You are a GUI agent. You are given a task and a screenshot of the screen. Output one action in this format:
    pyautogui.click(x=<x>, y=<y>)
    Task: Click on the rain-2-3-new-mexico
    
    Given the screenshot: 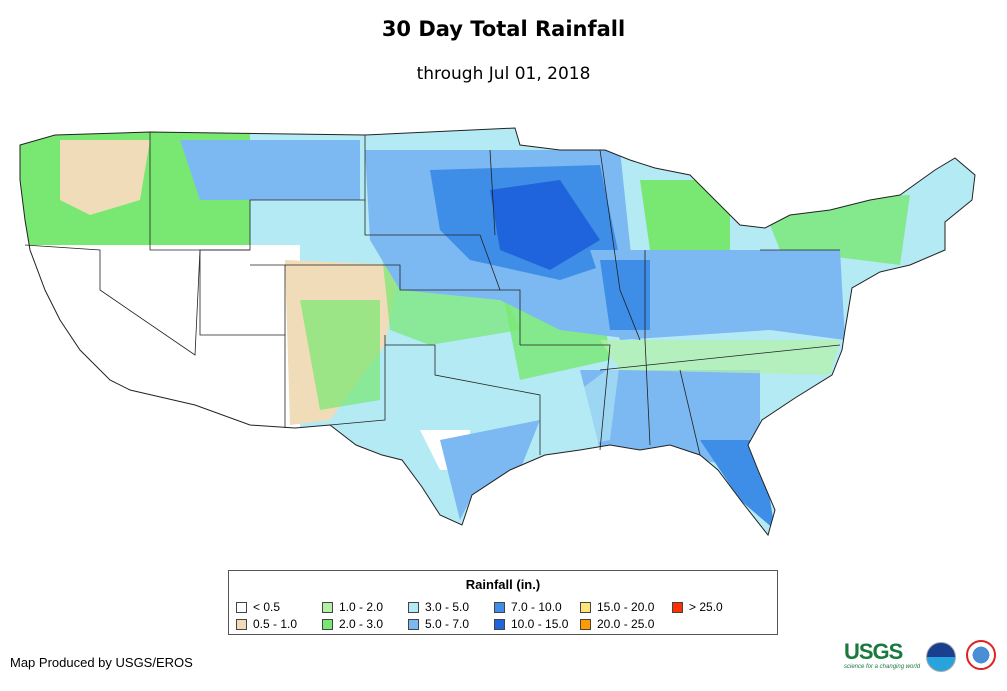 What is the action you would take?
    pyautogui.click(x=340, y=355)
    